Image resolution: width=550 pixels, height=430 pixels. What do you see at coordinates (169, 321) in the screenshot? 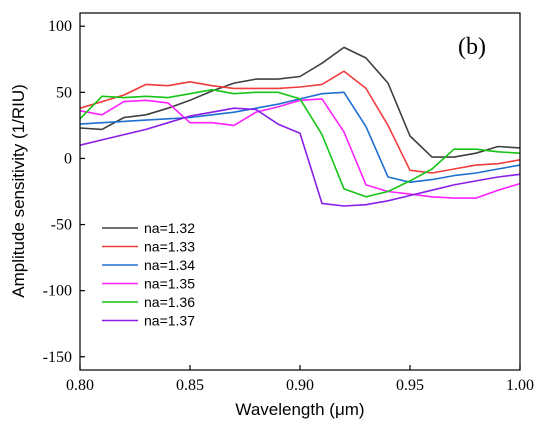
I see `legend-label: na=1.37` at bounding box center [169, 321].